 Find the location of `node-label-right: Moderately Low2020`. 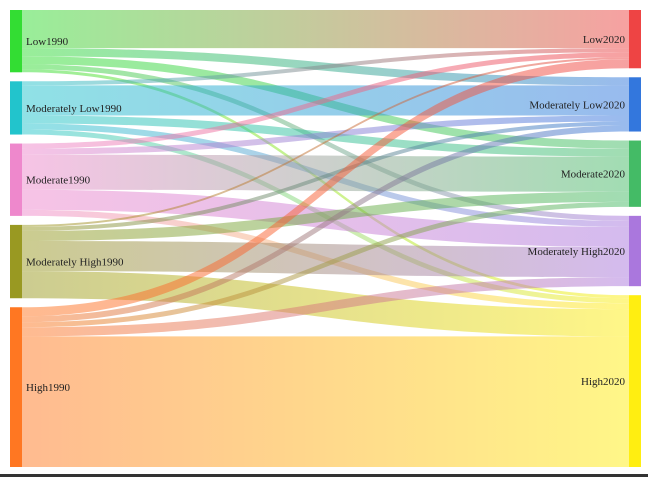

node-label-right: Moderately Low2020 is located at coordinates (577, 105).